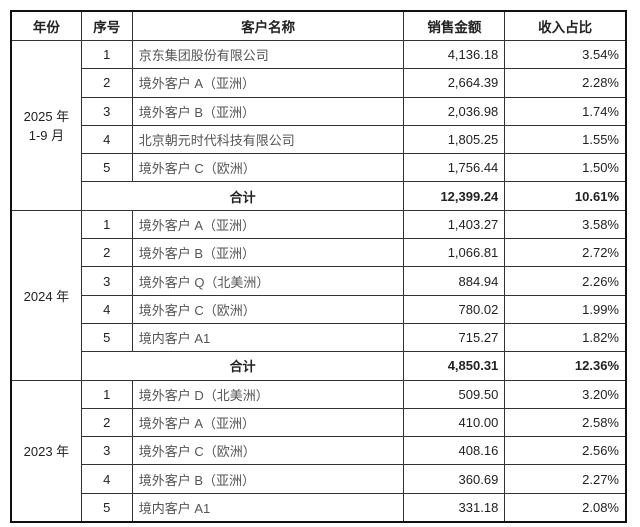 Image resolution: width=640 pixels, height=527 pixels. Describe the element at coordinates (46, 25) in the screenshot. I see `header-year: 年份` at that location.